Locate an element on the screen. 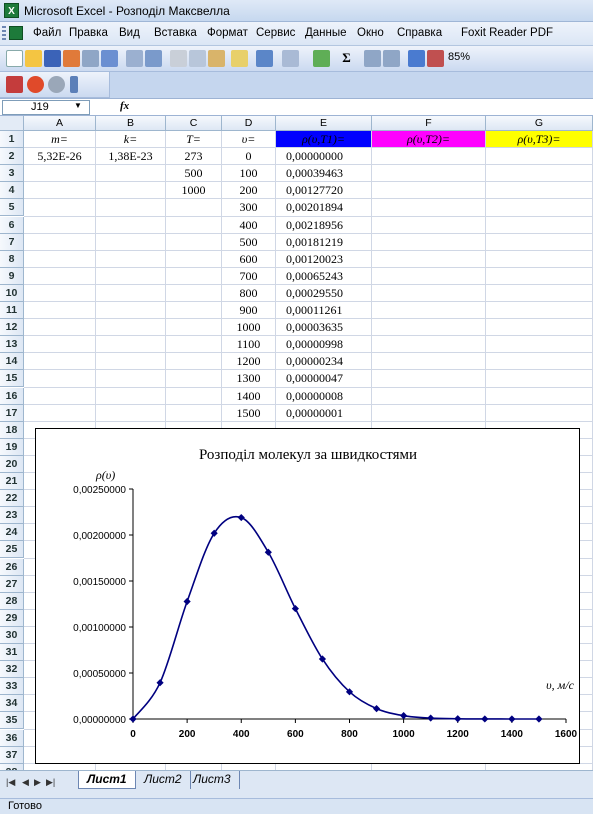  row-header-14: 14 is located at coordinates (12, 362).